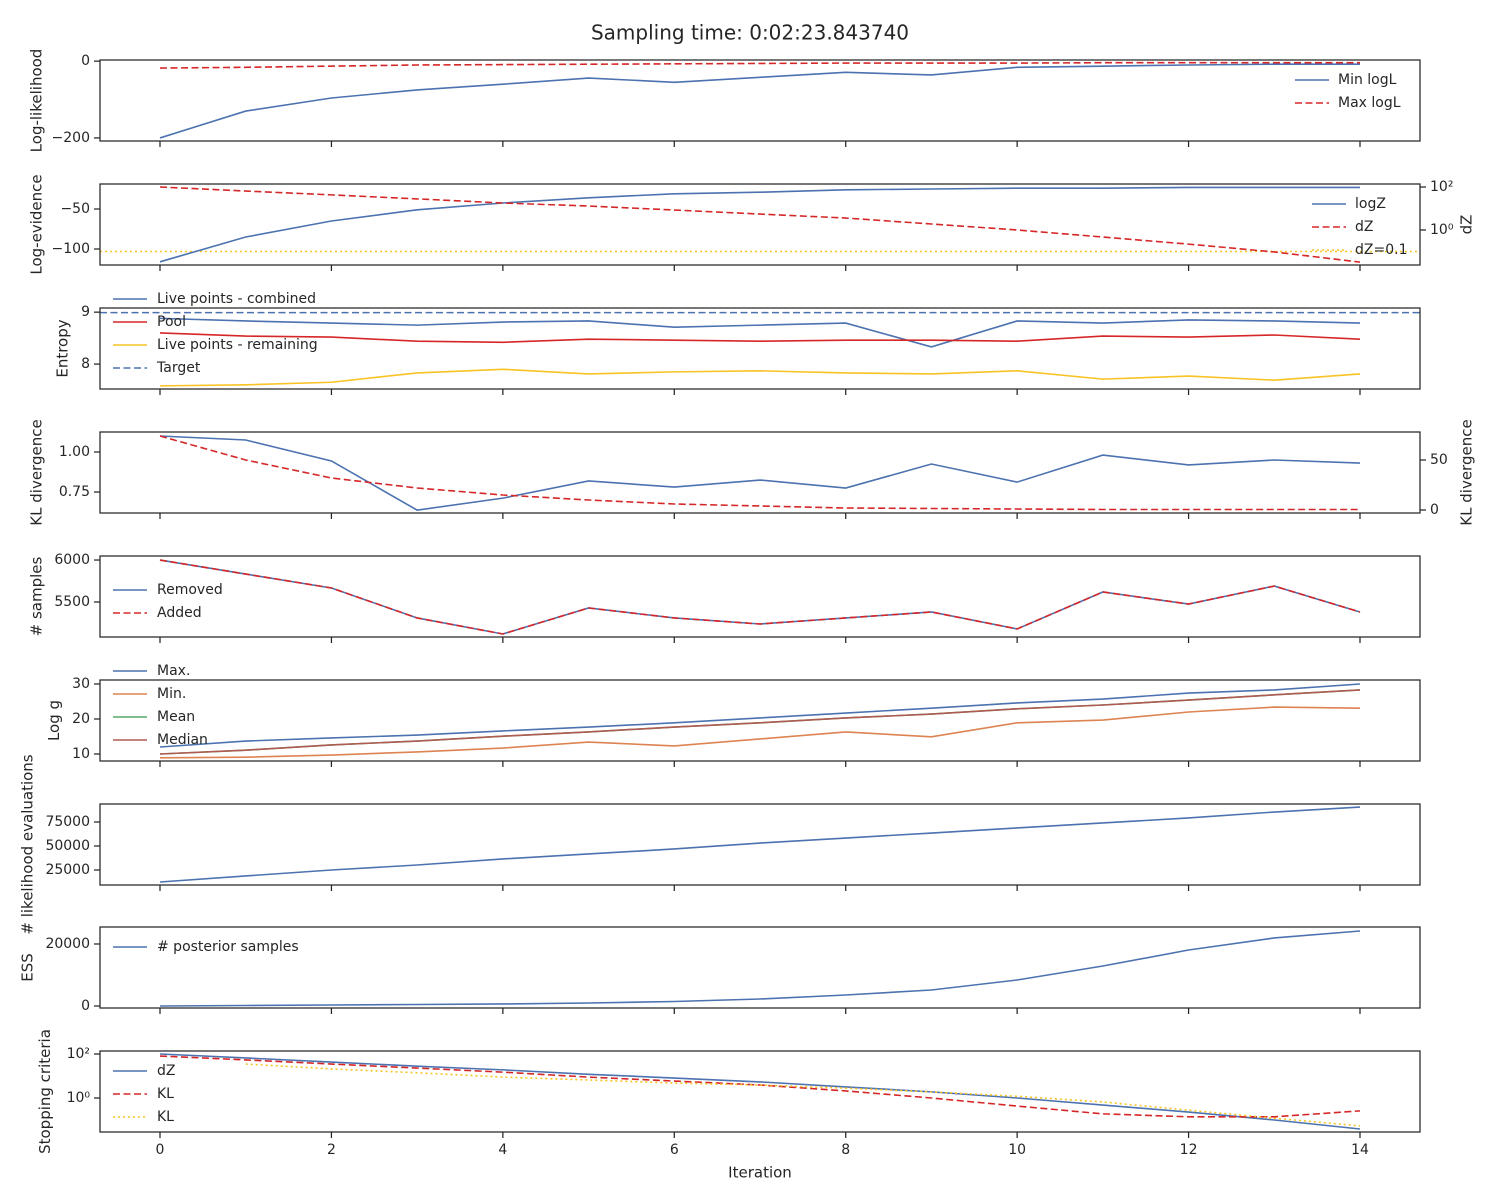 The height and width of the screenshot is (1200, 1500). Describe the element at coordinates (1439, 460) in the screenshot. I see `y2-tick-label: 50` at that location.